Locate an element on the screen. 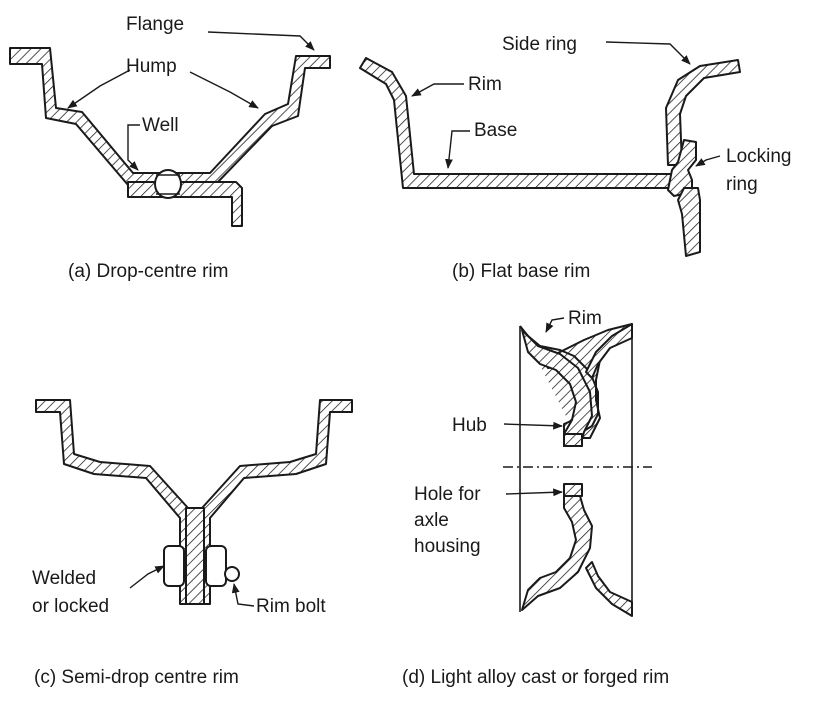  caption-d: (d) Light alloy cast or forged rim is located at coordinates (535, 677).